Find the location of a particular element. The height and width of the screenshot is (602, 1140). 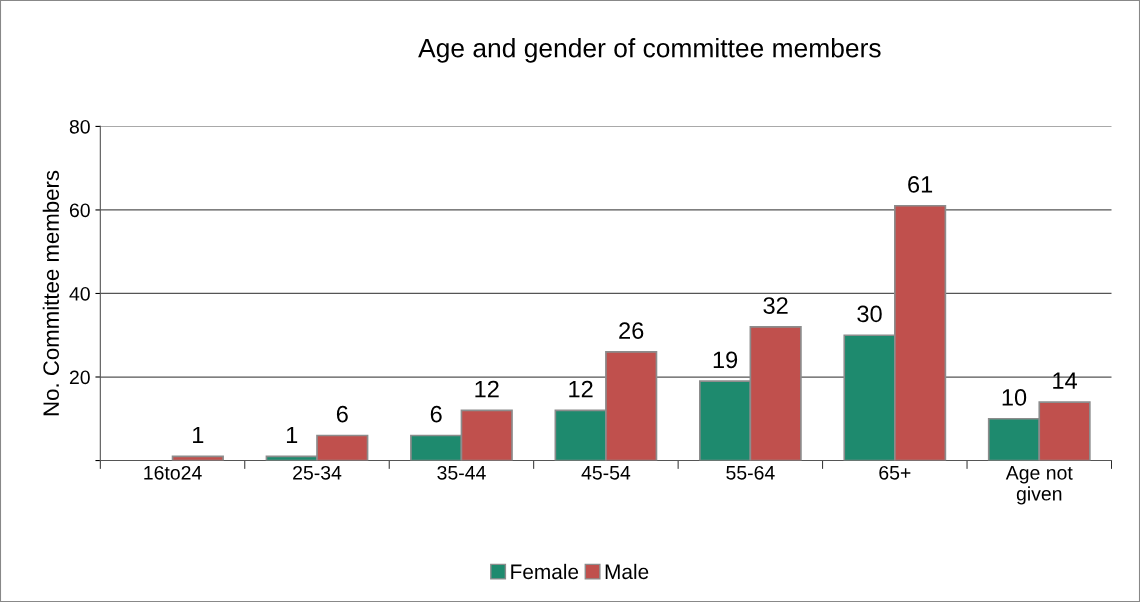

data-label: 14 is located at coordinates (1065, 380).